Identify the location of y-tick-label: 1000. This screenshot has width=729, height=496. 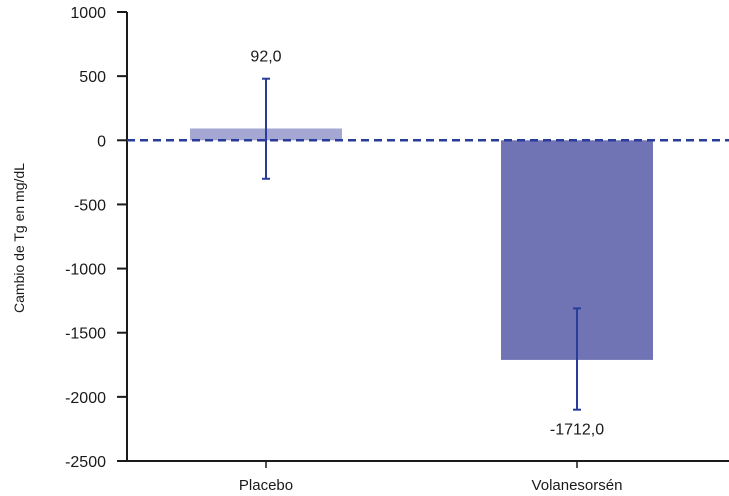
(88, 13).